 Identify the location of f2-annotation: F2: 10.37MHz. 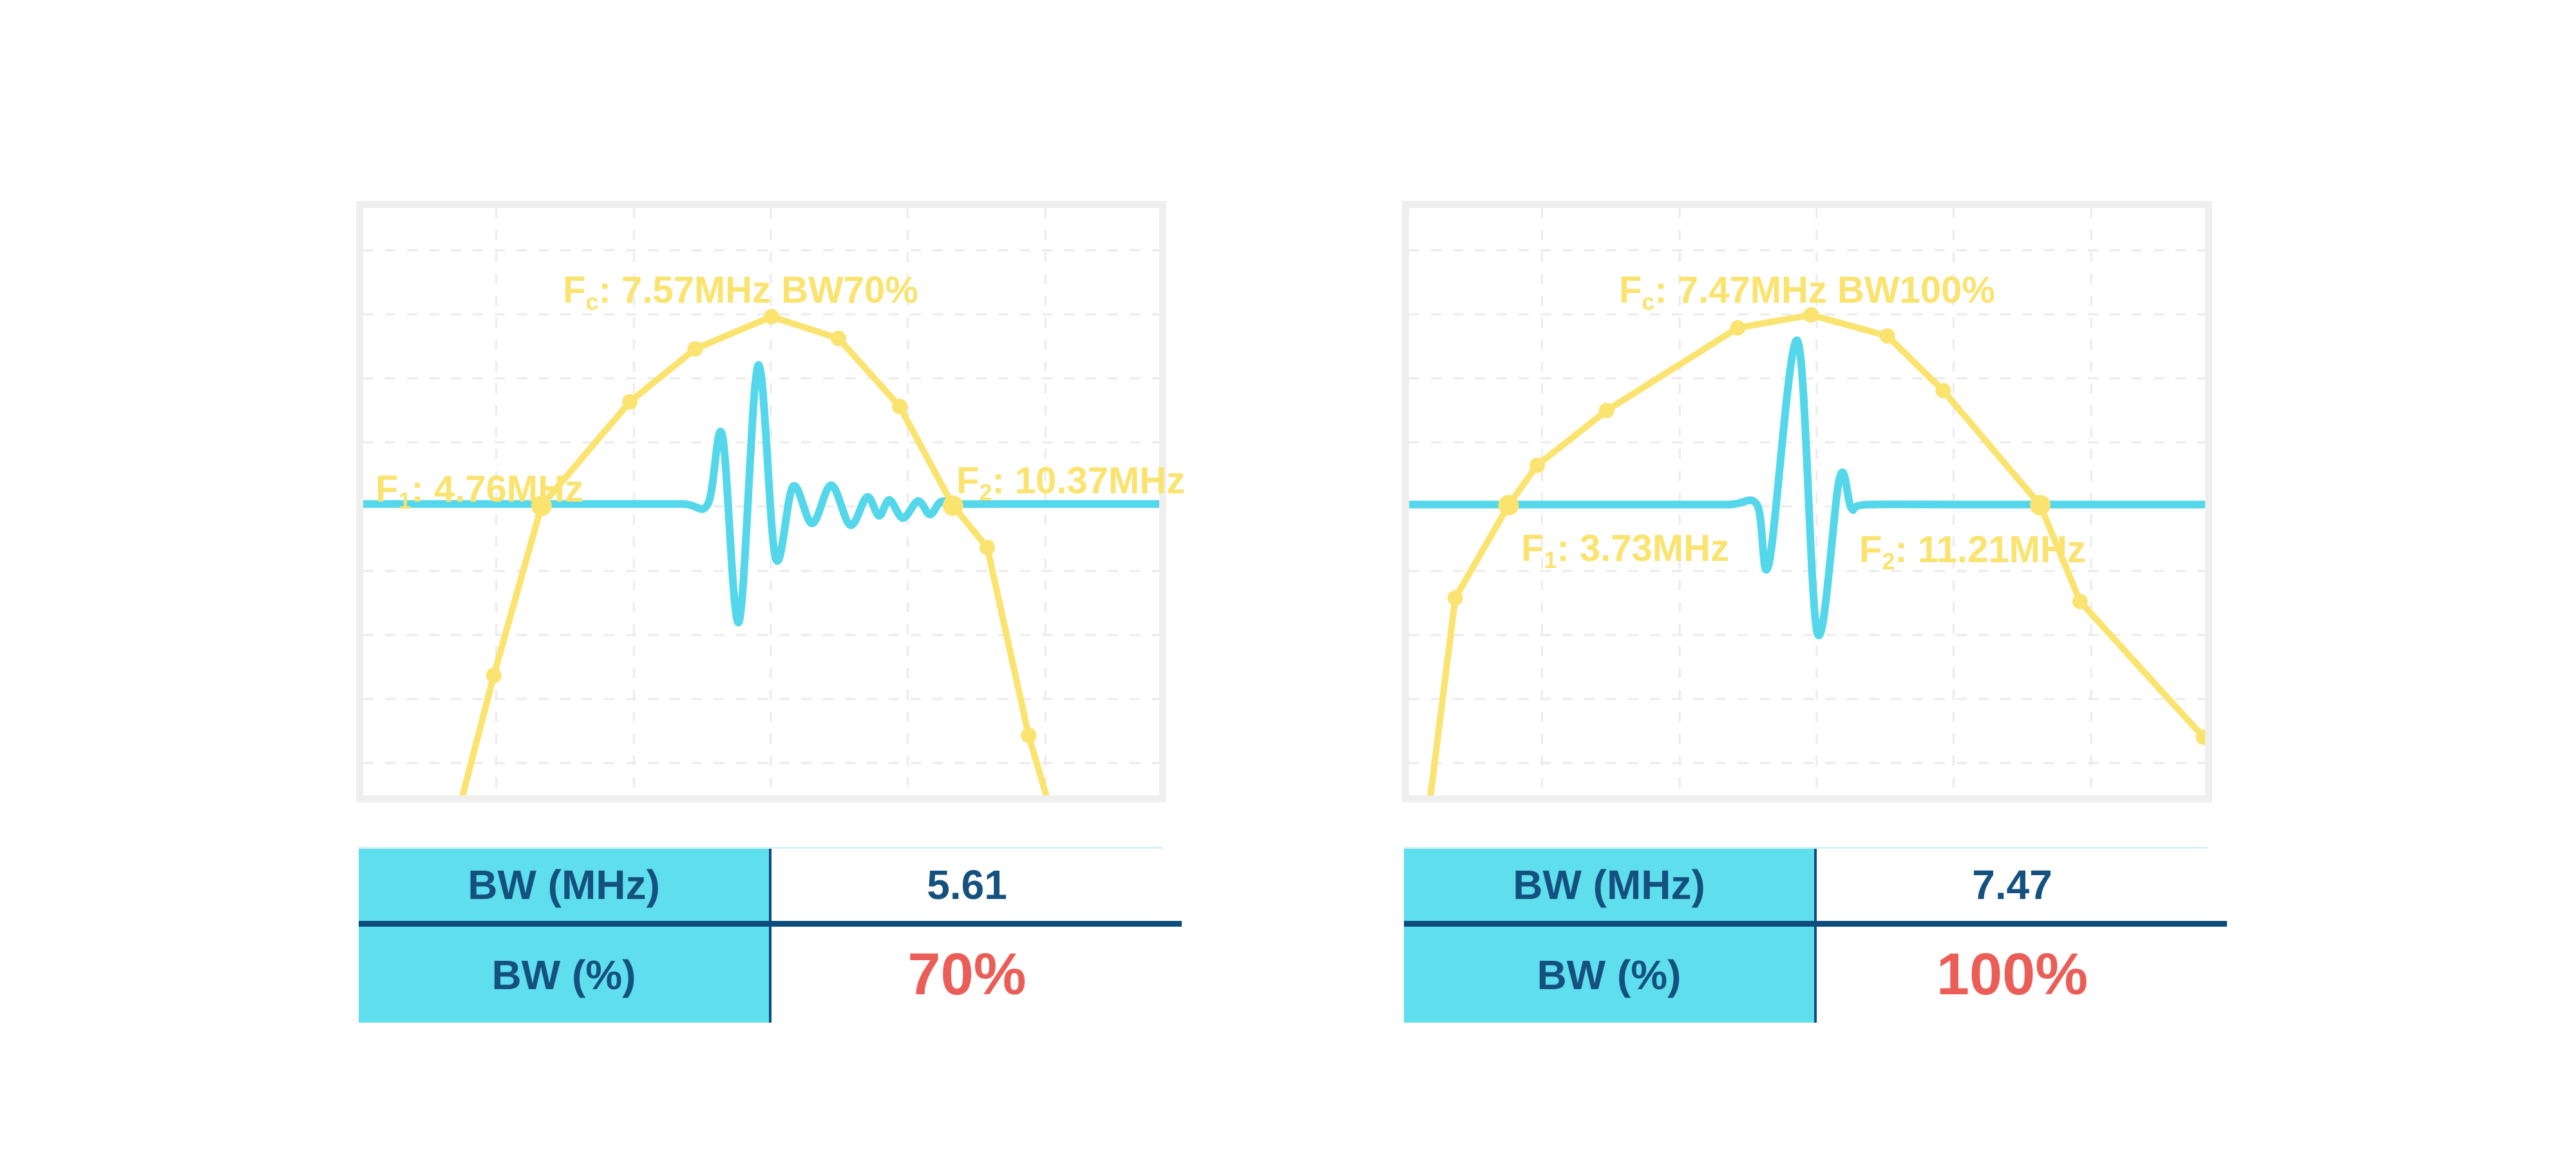
(1070, 482).